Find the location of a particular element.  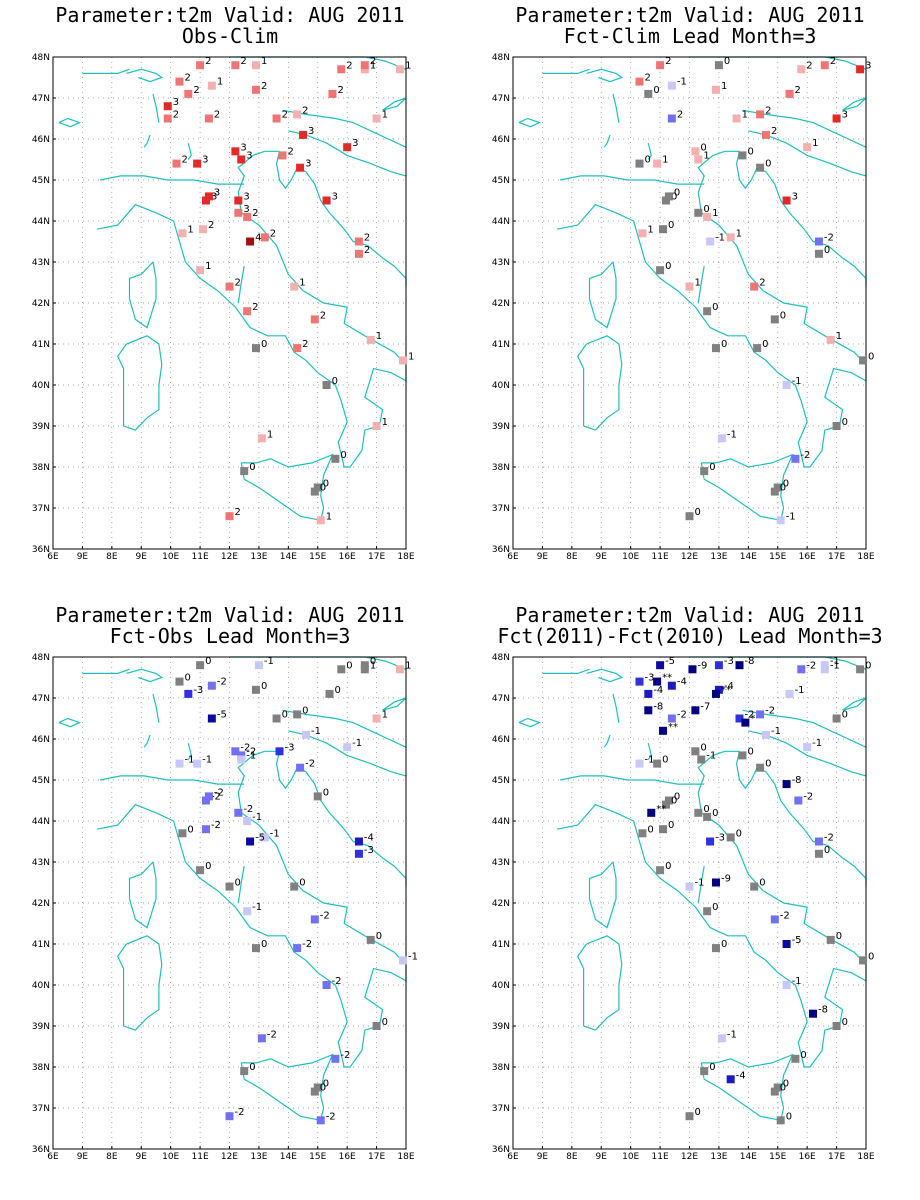

lat-tick-label: 45N is located at coordinates (41, 181).